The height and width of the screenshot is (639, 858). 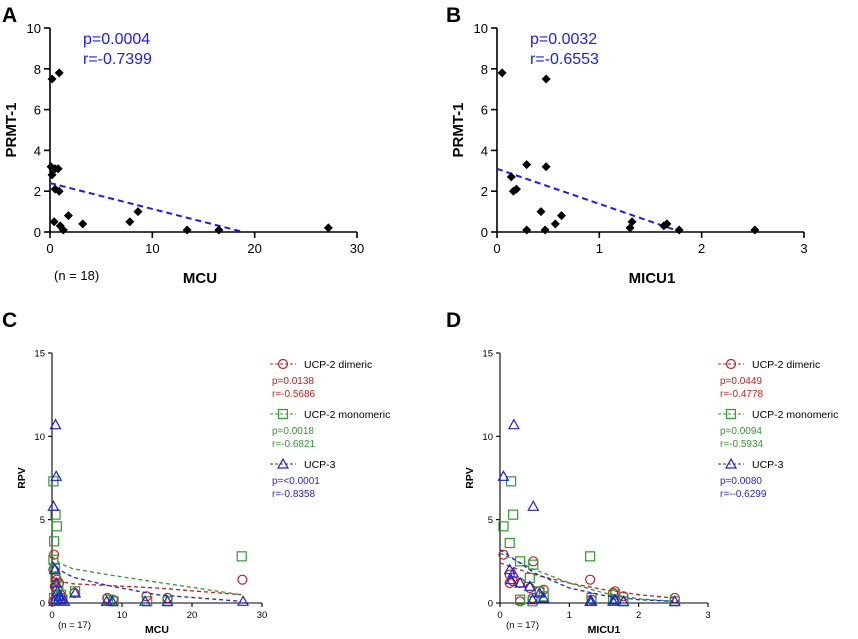 What do you see at coordinates (42, 520) in the screenshot?
I see `y-tick-label: 5` at bounding box center [42, 520].